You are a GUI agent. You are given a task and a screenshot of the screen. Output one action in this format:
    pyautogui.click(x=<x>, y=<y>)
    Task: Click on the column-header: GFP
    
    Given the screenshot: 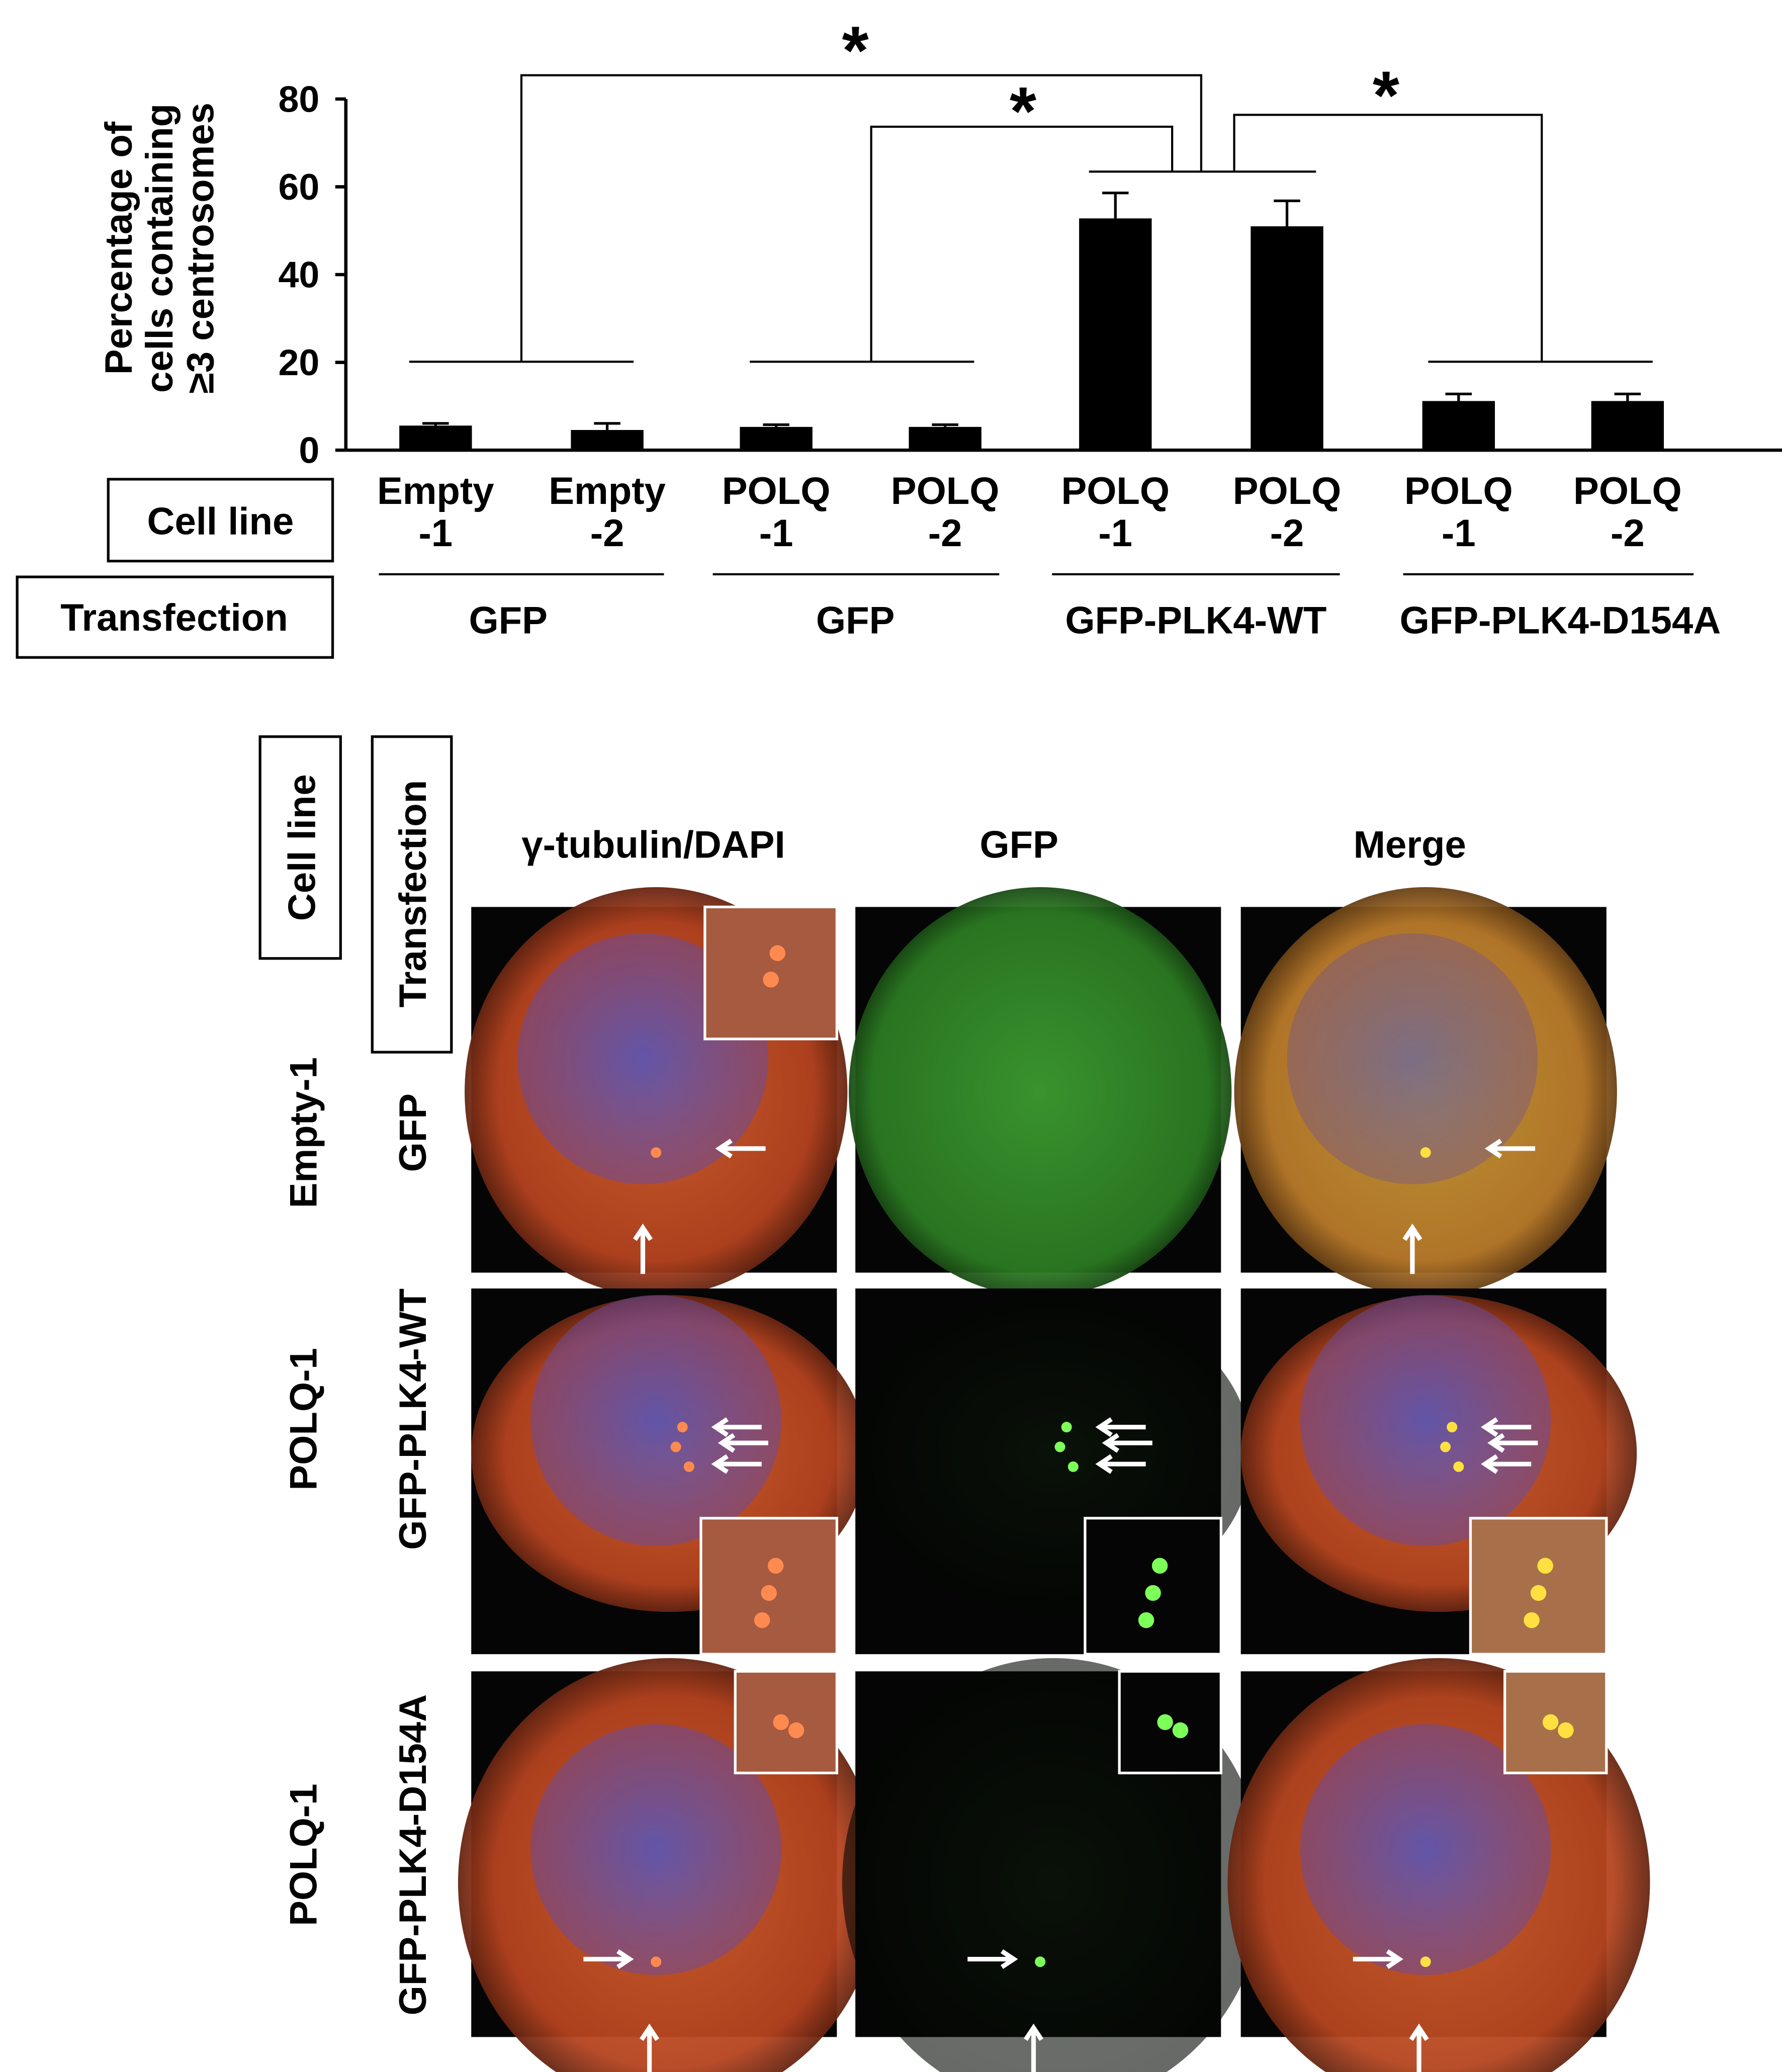 What is the action you would take?
    pyautogui.click(x=1018, y=845)
    